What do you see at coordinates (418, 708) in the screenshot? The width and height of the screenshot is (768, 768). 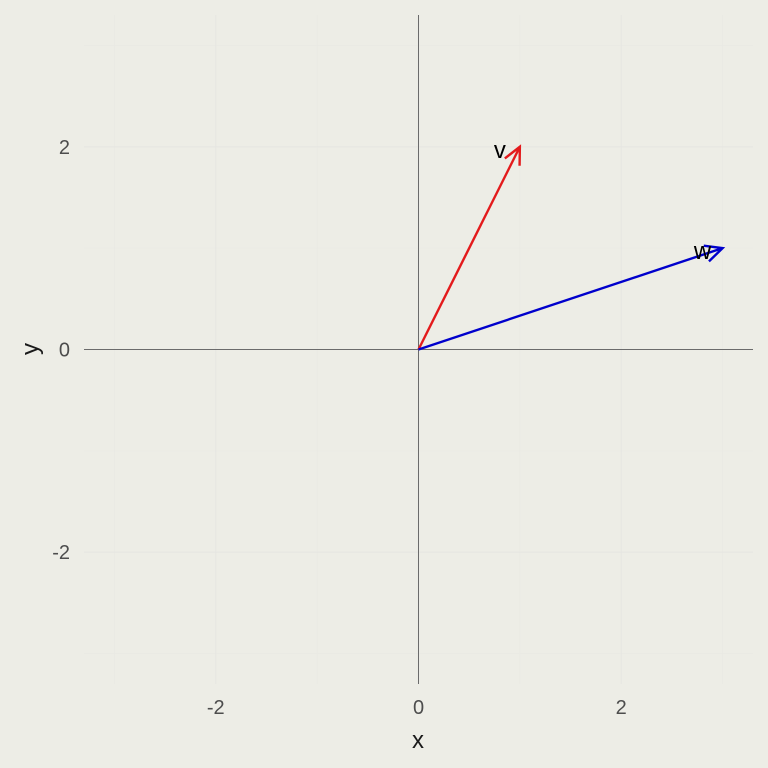 I see `x-tick-label: 0` at bounding box center [418, 708].